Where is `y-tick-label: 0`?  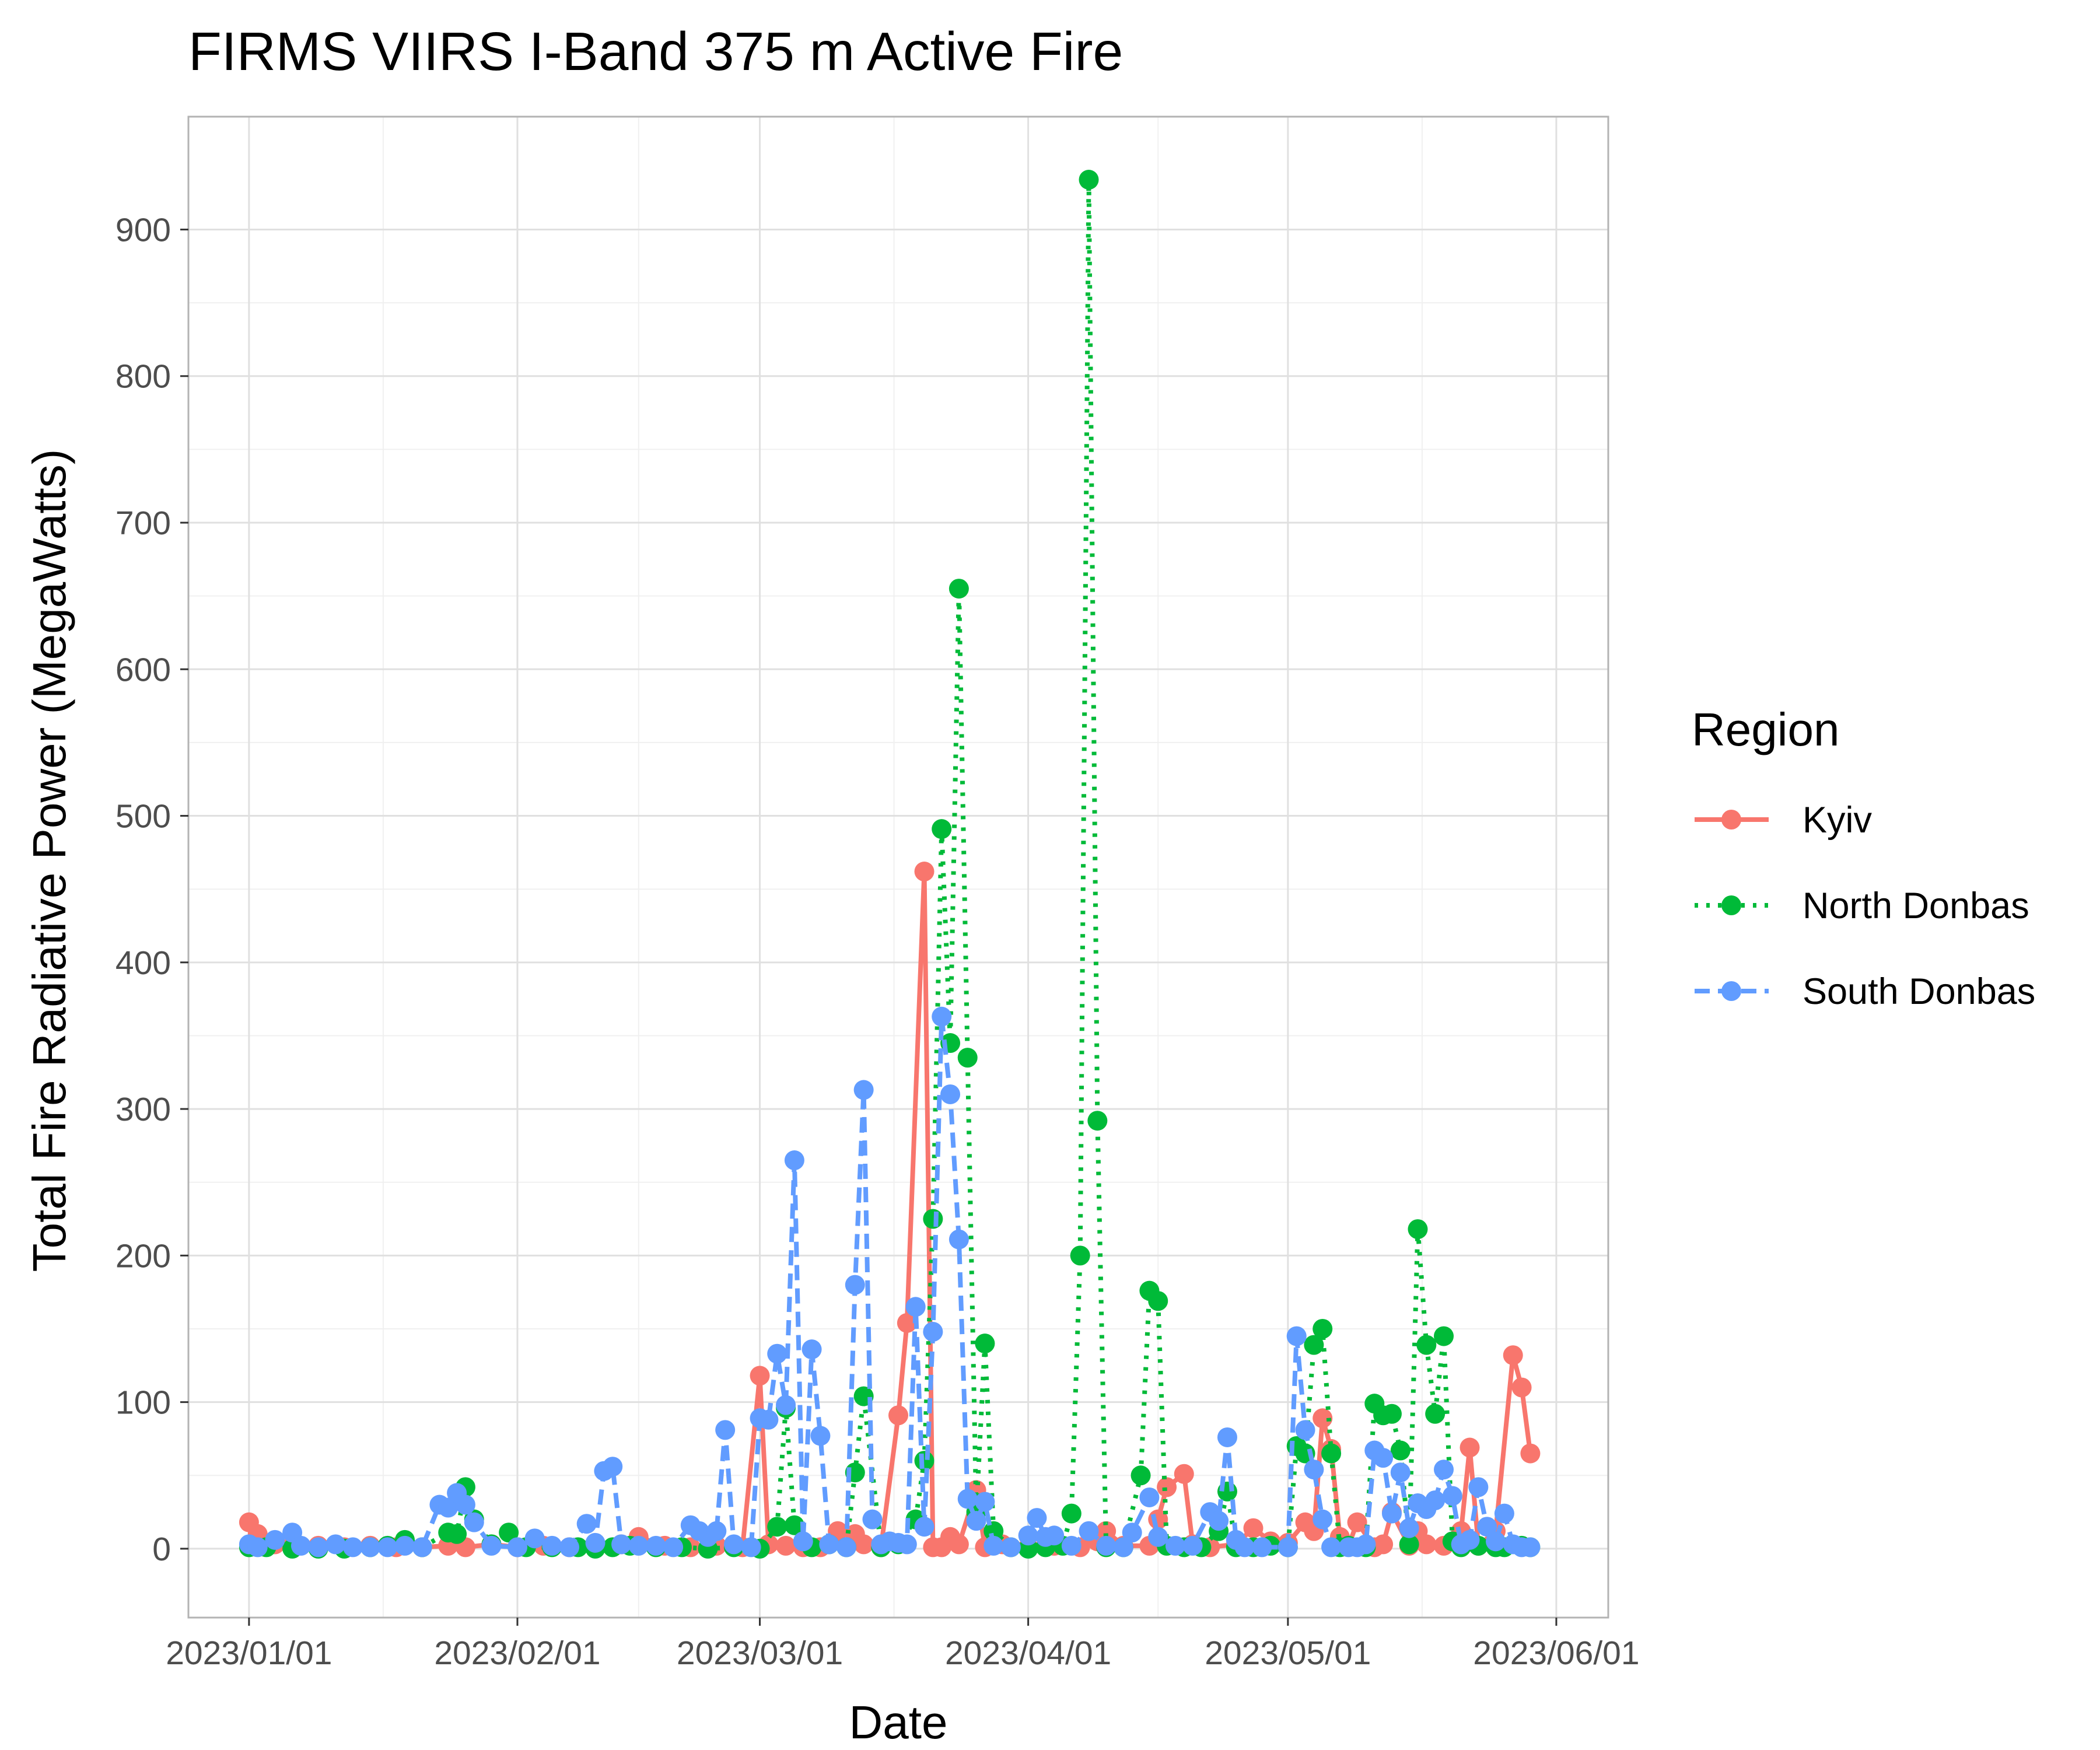
y-tick-label: 0 is located at coordinates (161, 1549).